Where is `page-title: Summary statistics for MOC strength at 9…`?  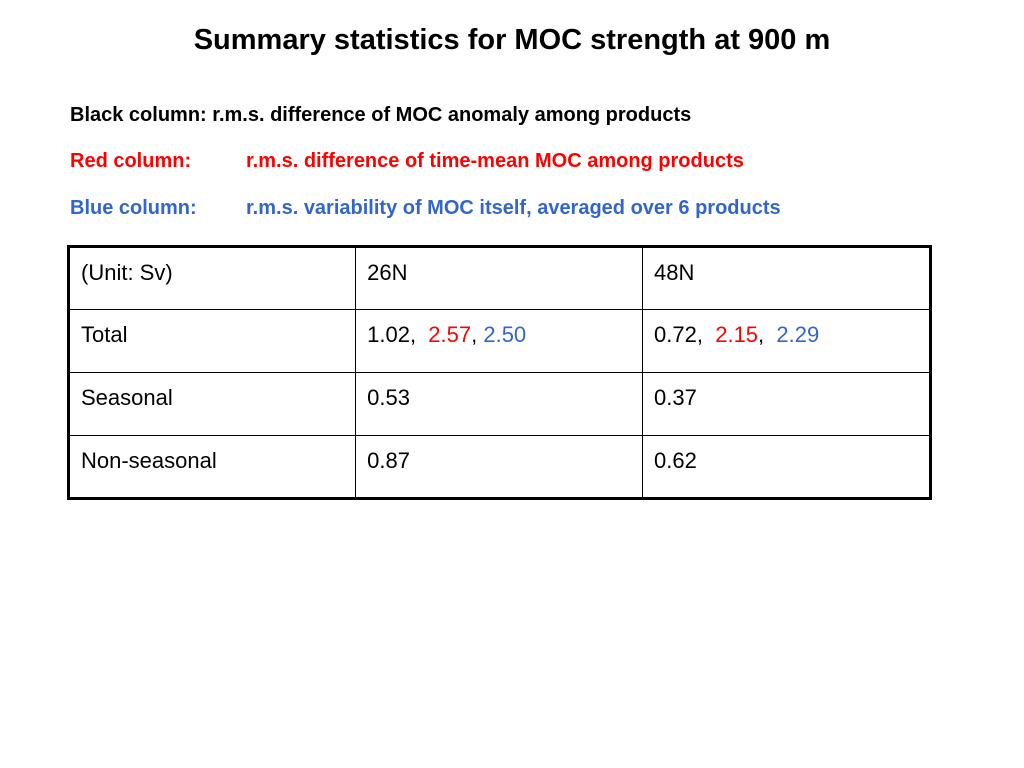
page-title: Summary statistics for MOC strength at 9… is located at coordinates (512, 40).